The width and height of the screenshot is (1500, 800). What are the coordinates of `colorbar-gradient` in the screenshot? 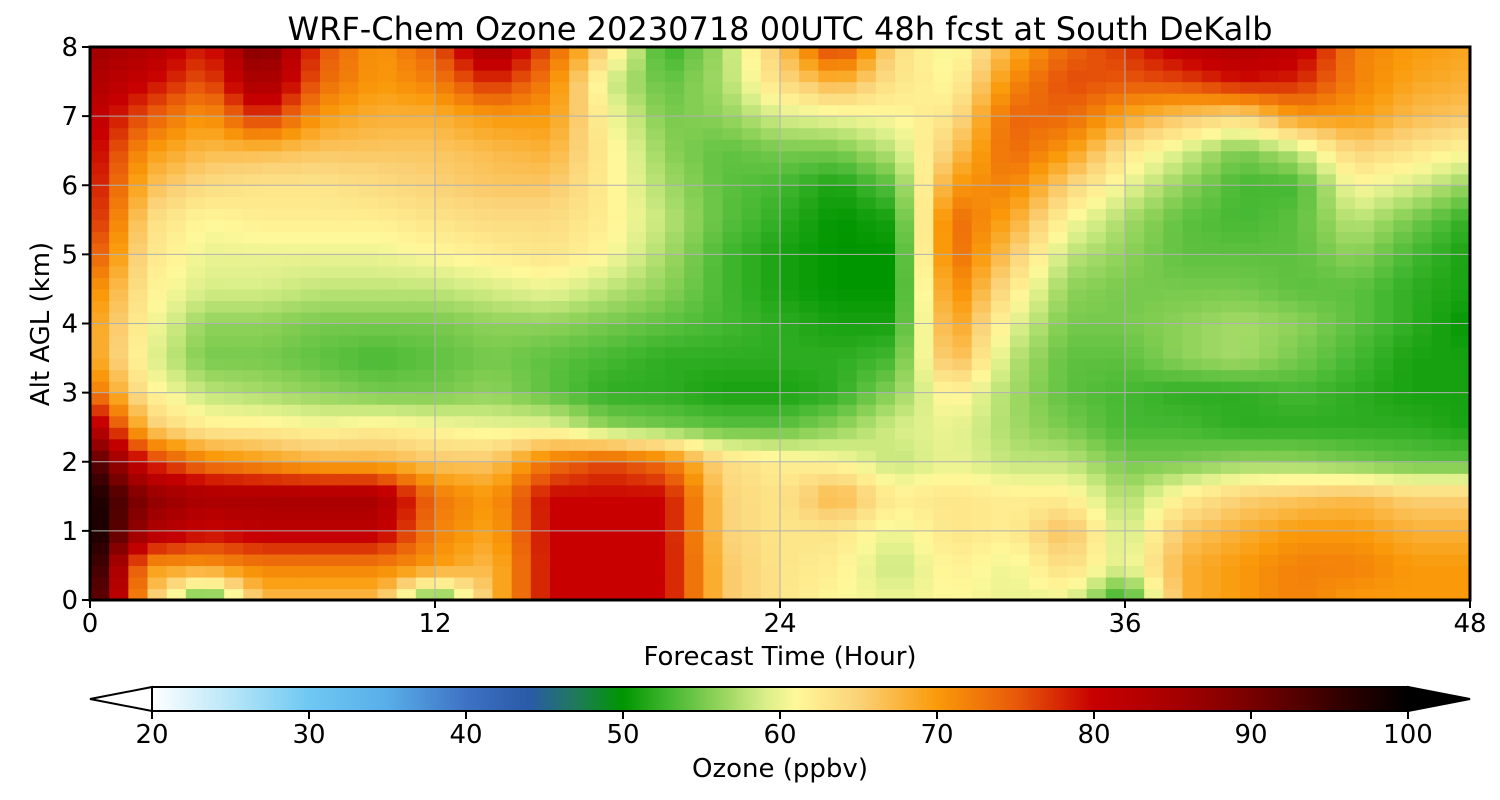 It's located at (780, 699).